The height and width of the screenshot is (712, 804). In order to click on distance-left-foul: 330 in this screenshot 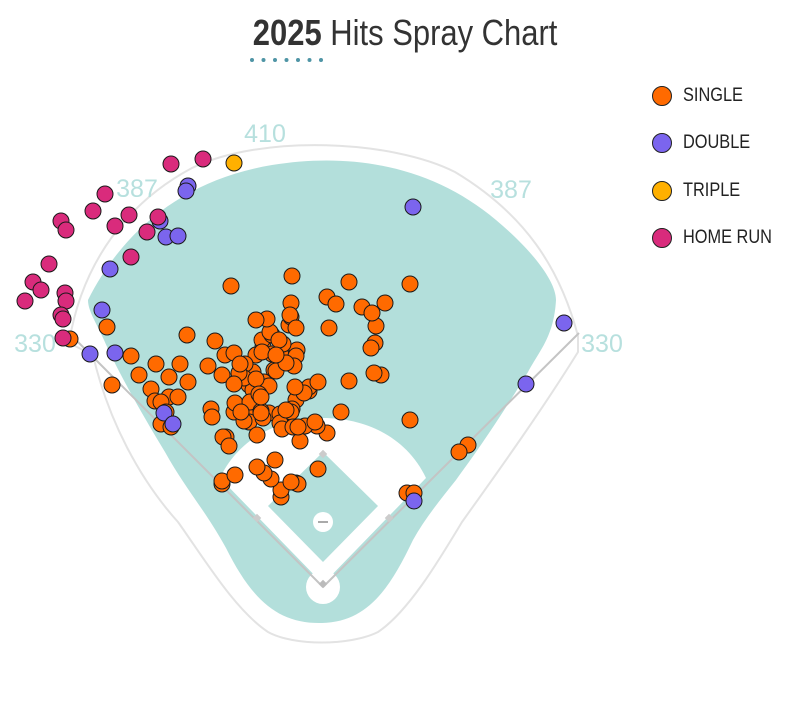, I will do `click(35, 344)`.